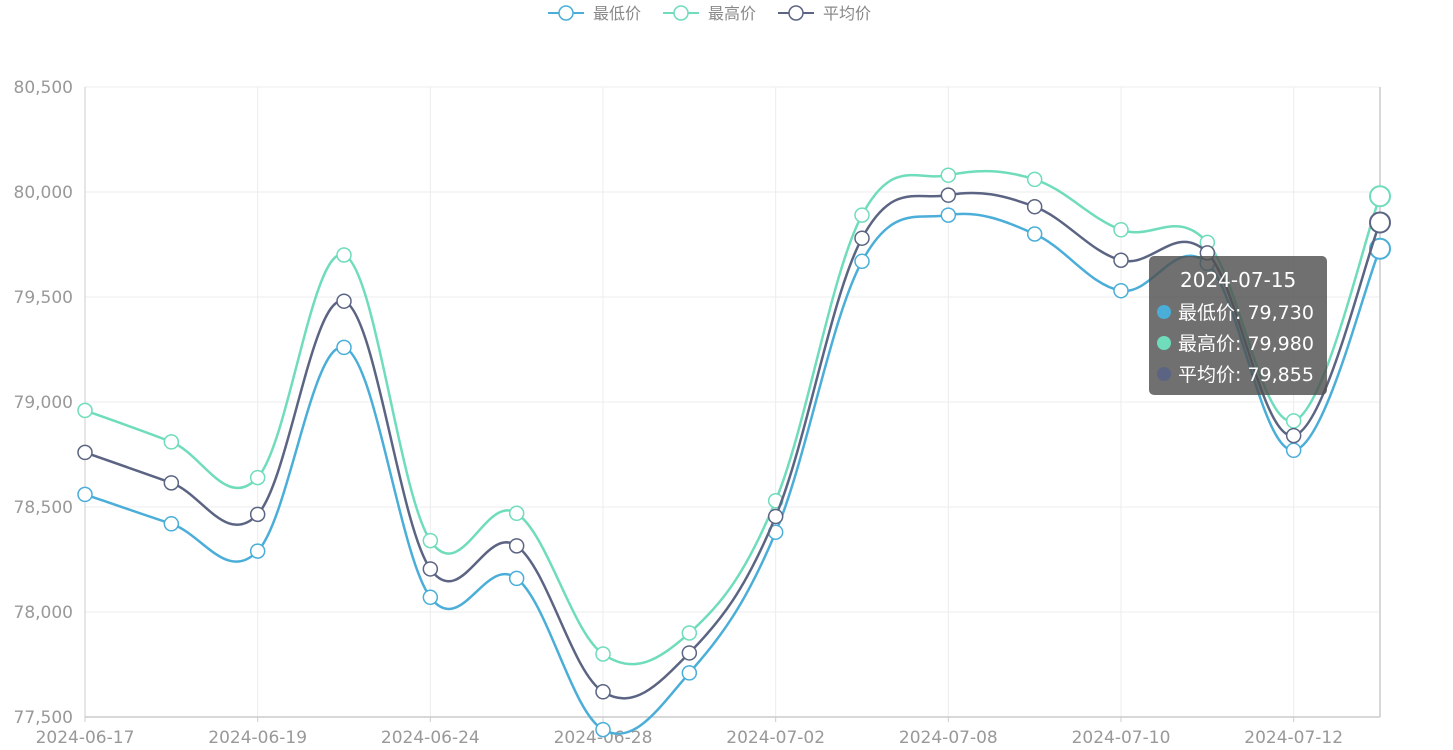  I want to click on x-tick-label: 2024-07-08, so click(948, 738).